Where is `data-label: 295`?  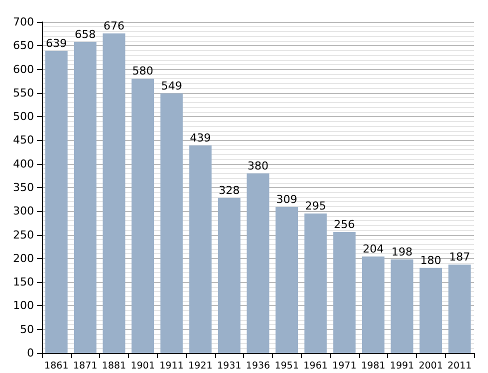
data-label: 295 is located at coordinates (315, 206).